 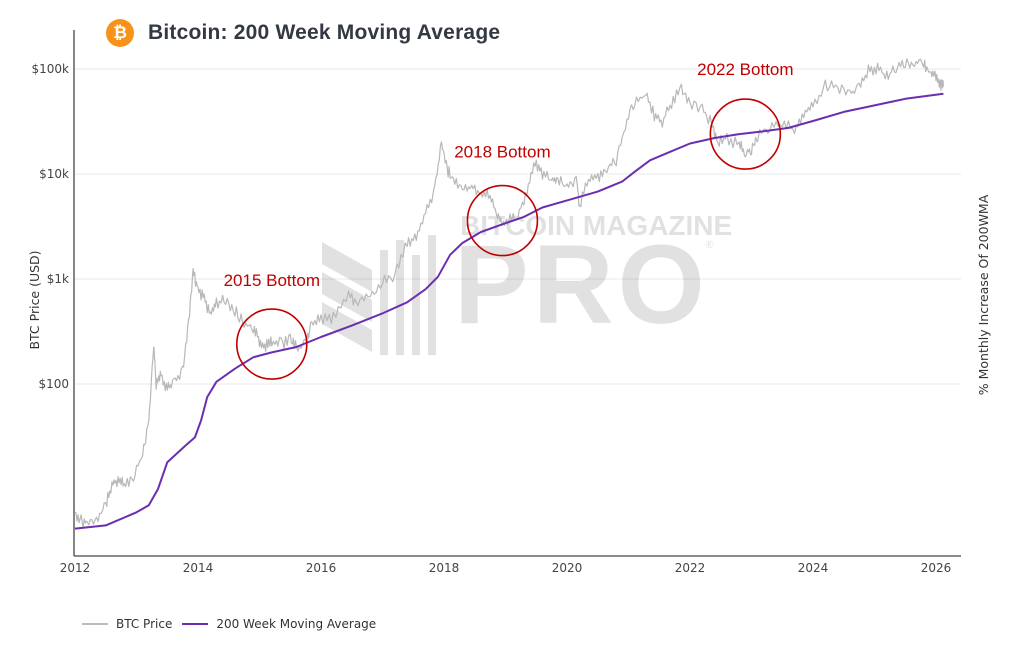 I want to click on x-tick-label: 2016, so click(x=321, y=568).